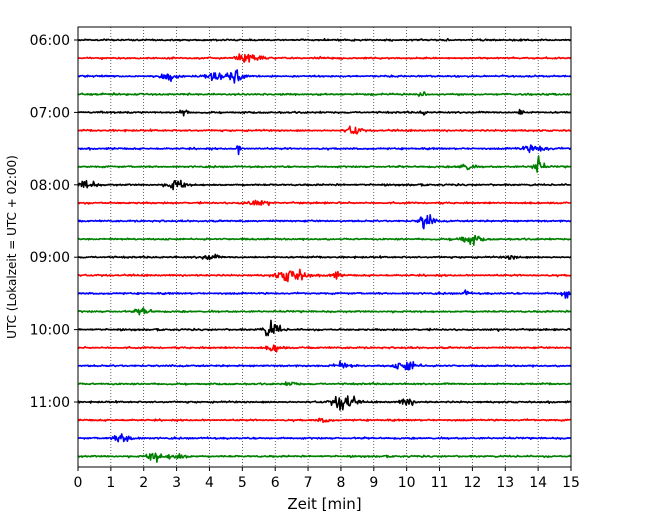 The width and height of the screenshot is (650, 520). What do you see at coordinates (373, 483) in the screenshot?
I see `x-tick-label: 9` at bounding box center [373, 483].